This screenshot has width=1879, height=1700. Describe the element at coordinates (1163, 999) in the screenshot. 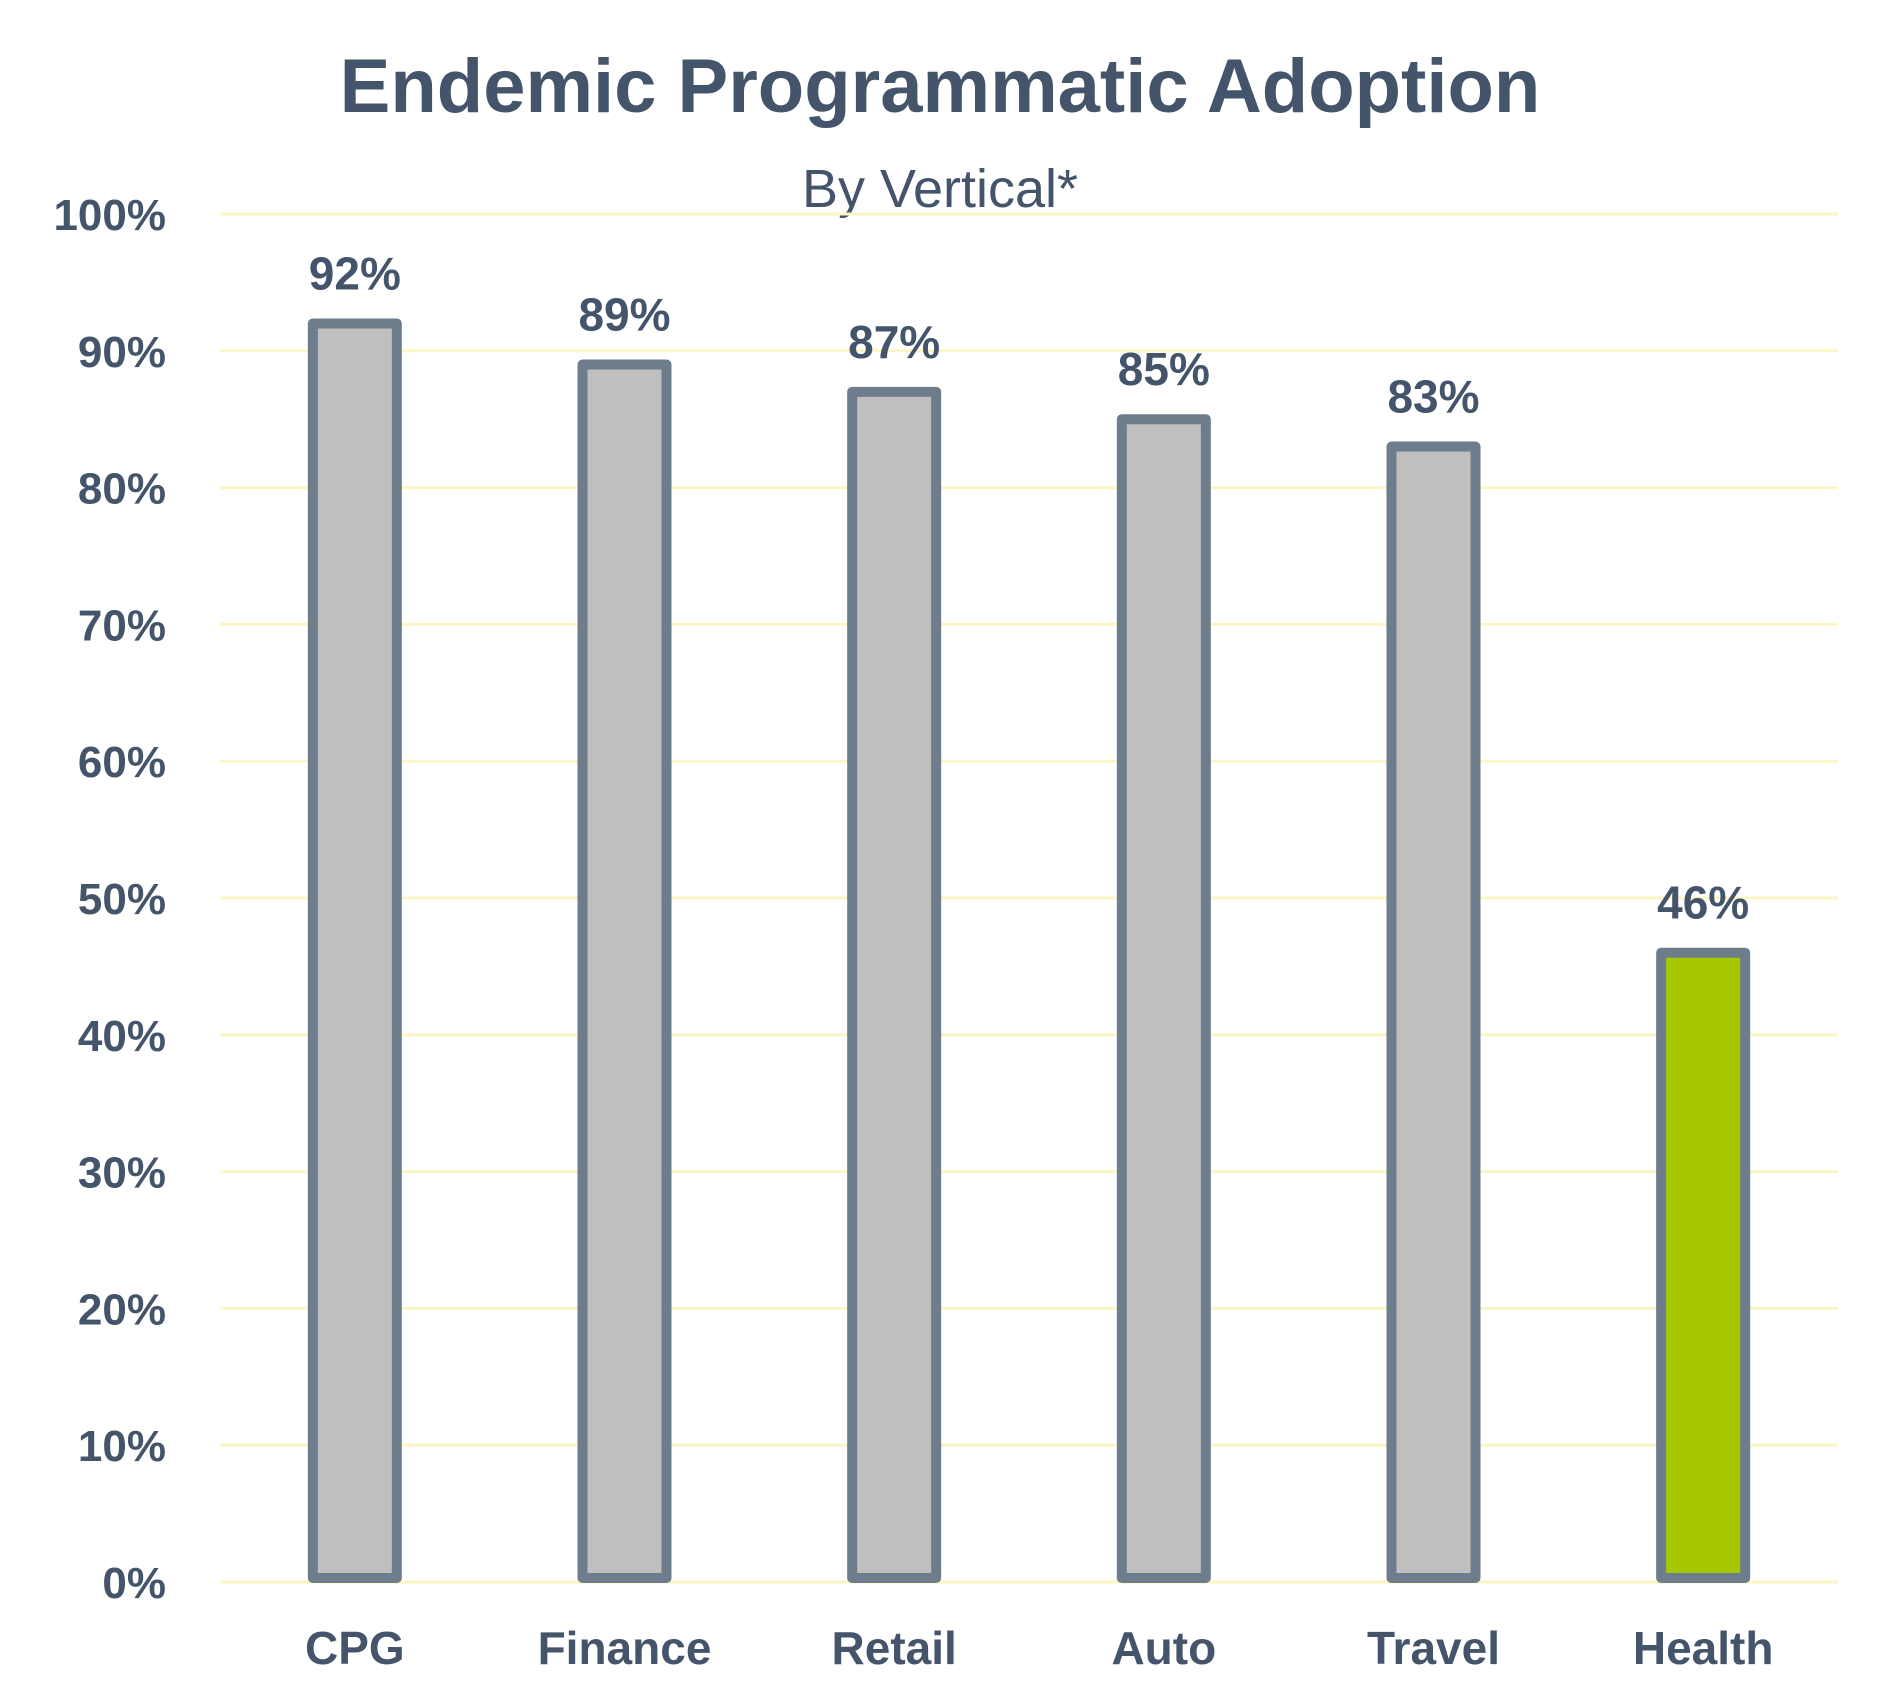

I see `bar-auto` at that location.